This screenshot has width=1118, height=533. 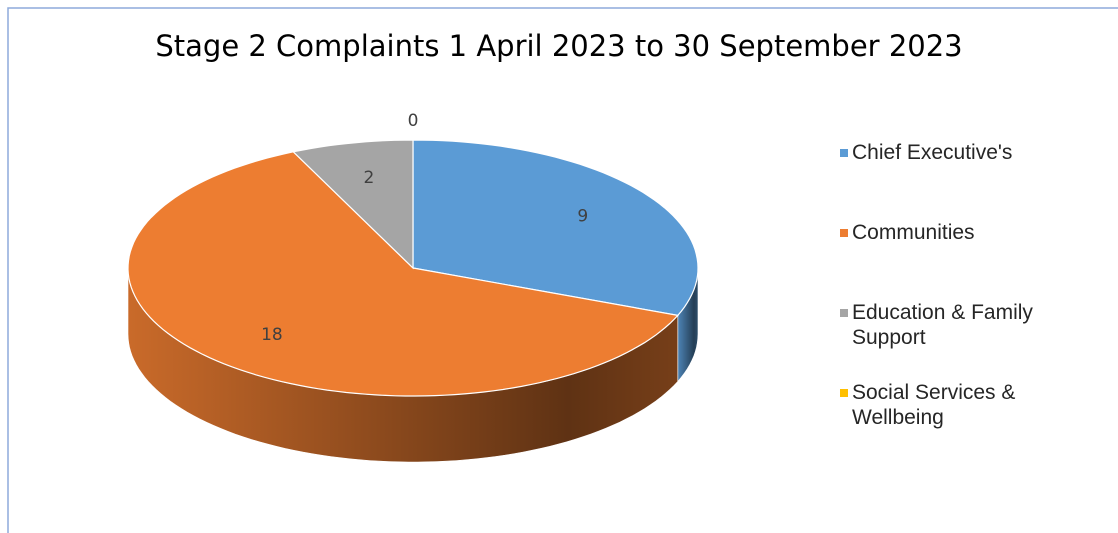 I want to click on legend-item: Social Services & Wellbeing, so click(x=952, y=405).